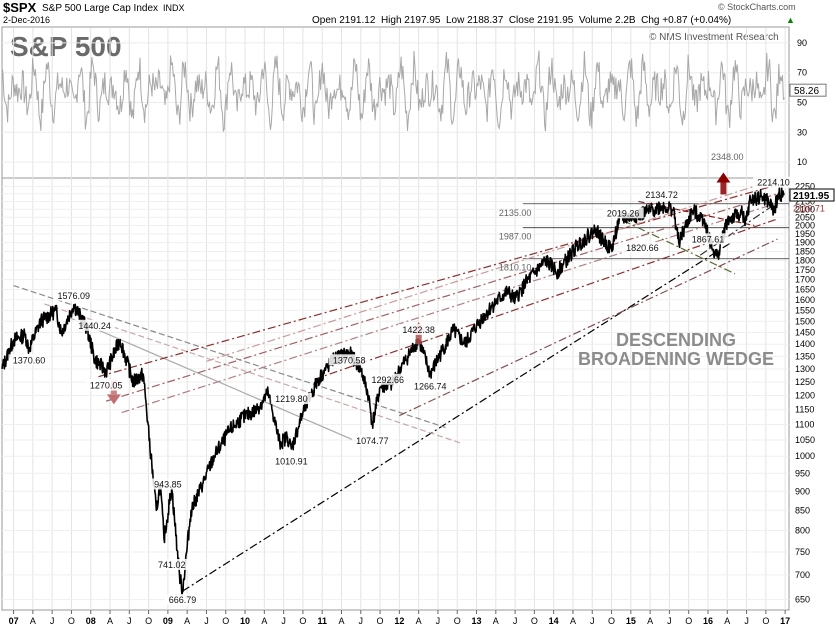 Image resolution: width=836 pixels, height=627 pixels. What do you see at coordinates (802, 162) in the screenshot?
I see `indicator-tick-label: 10` at bounding box center [802, 162].